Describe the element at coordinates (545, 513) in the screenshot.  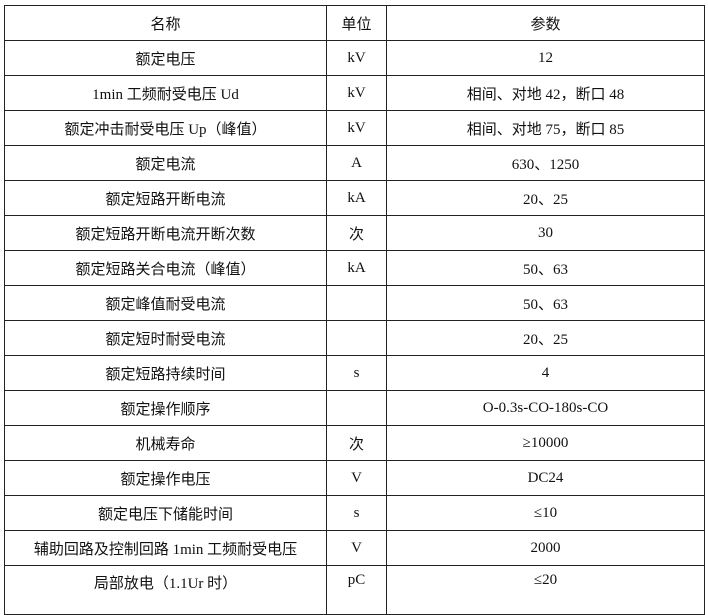
I see `cell-value: ≤10` at that location.